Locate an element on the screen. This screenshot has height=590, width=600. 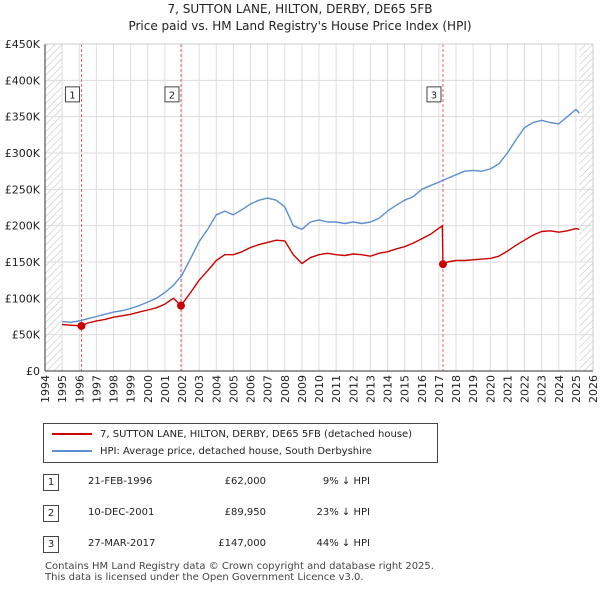
x-tick-label: 2017 is located at coordinates (439, 389).